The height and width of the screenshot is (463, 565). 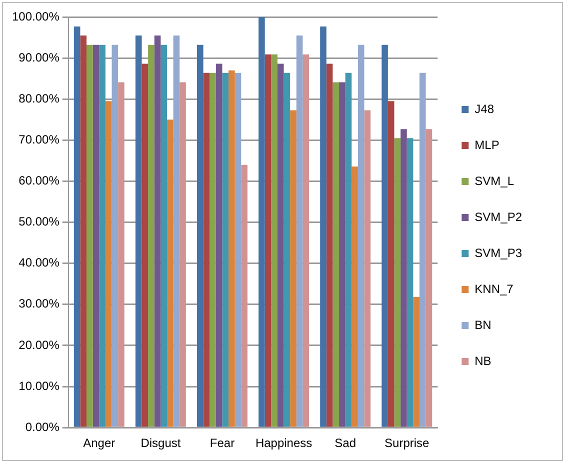 What do you see at coordinates (498, 217) in the screenshot?
I see `legend-label: SVM_P2` at bounding box center [498, 217].